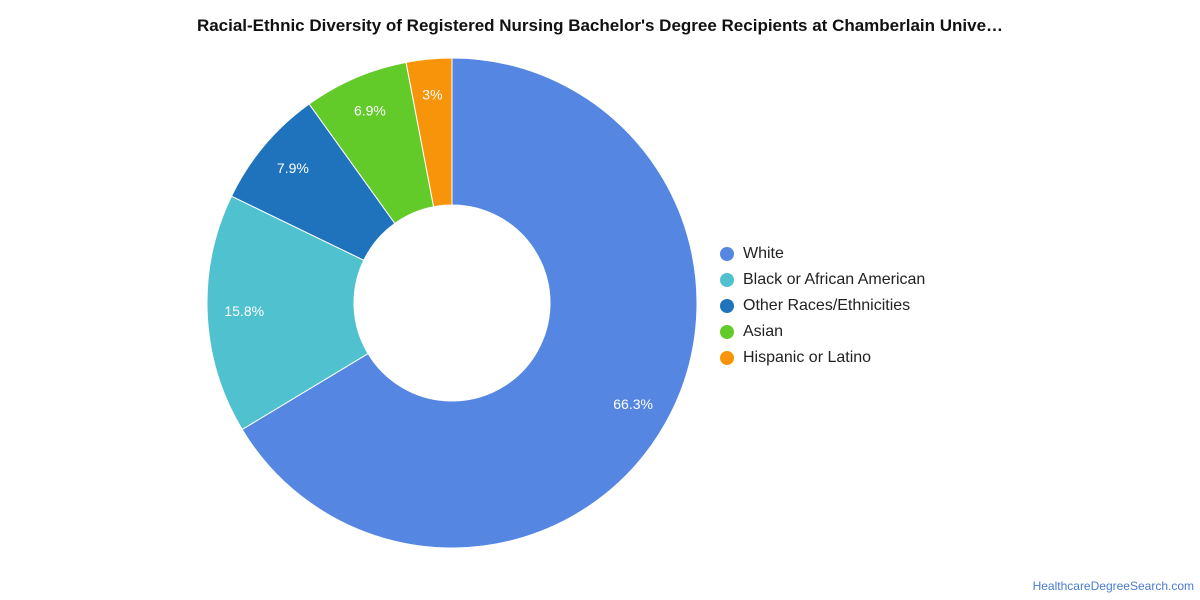 Image resolution: width=1200 pixels, height=600 pixels. Describe the element at coordinates (429, 132) in the screenshot. I see `slice-hispanic-or-latino` at that location.